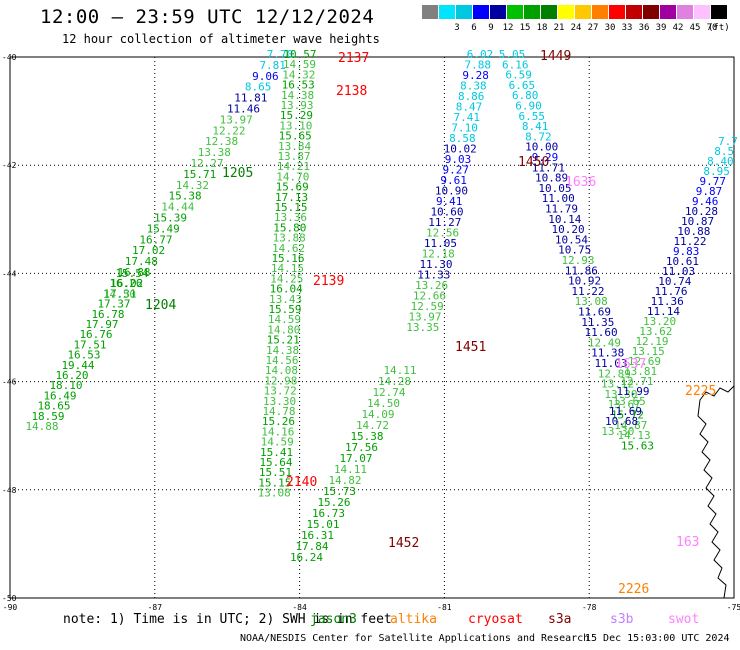 Image resolution: width=740 pixels, height=650 pixels. Describe the element at coordinates (551, 178) in the screenshot. I see `wave-height-value: 10.89` at that location.